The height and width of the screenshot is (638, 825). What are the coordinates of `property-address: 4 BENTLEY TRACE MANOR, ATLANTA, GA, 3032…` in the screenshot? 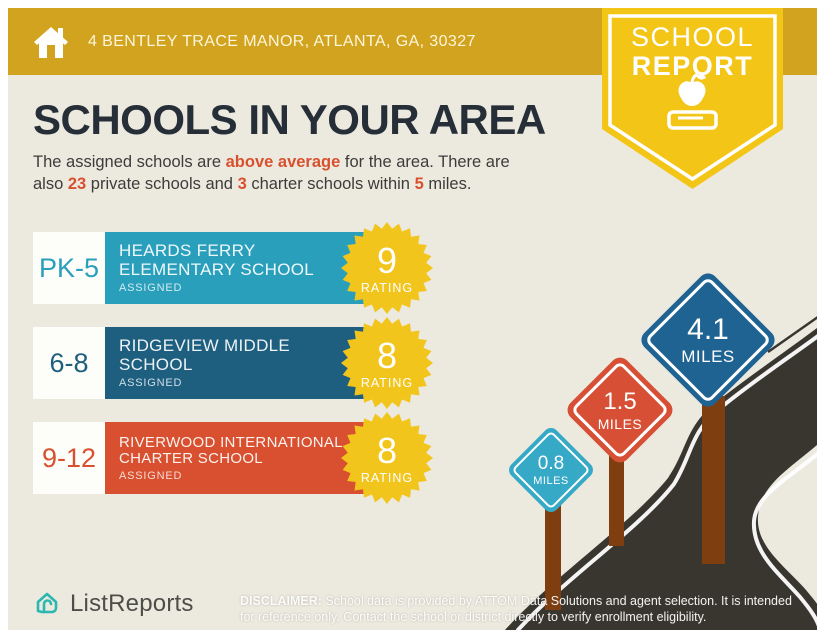 It's located at (282, 41).